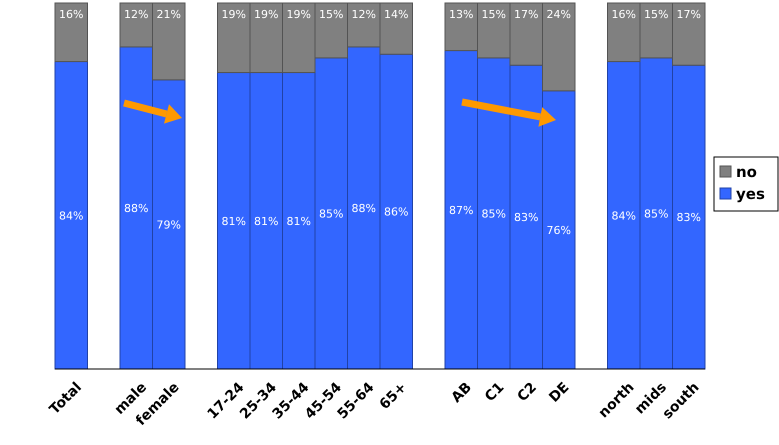  Describe the element at coordinates (393, 396) in the screenshot. I see `x-tick-label: 65+` at that location.